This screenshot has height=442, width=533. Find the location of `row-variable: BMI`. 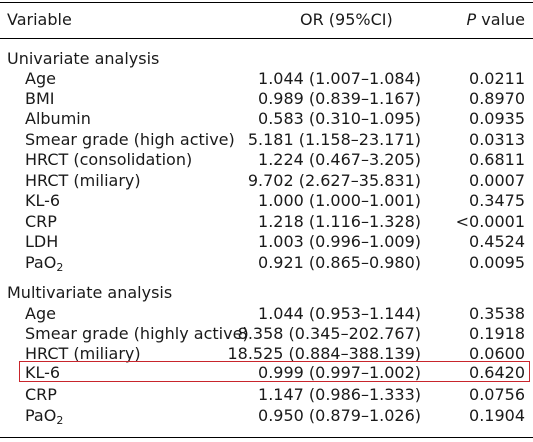

row-variable: BMI is located at coordinates (40, 98).